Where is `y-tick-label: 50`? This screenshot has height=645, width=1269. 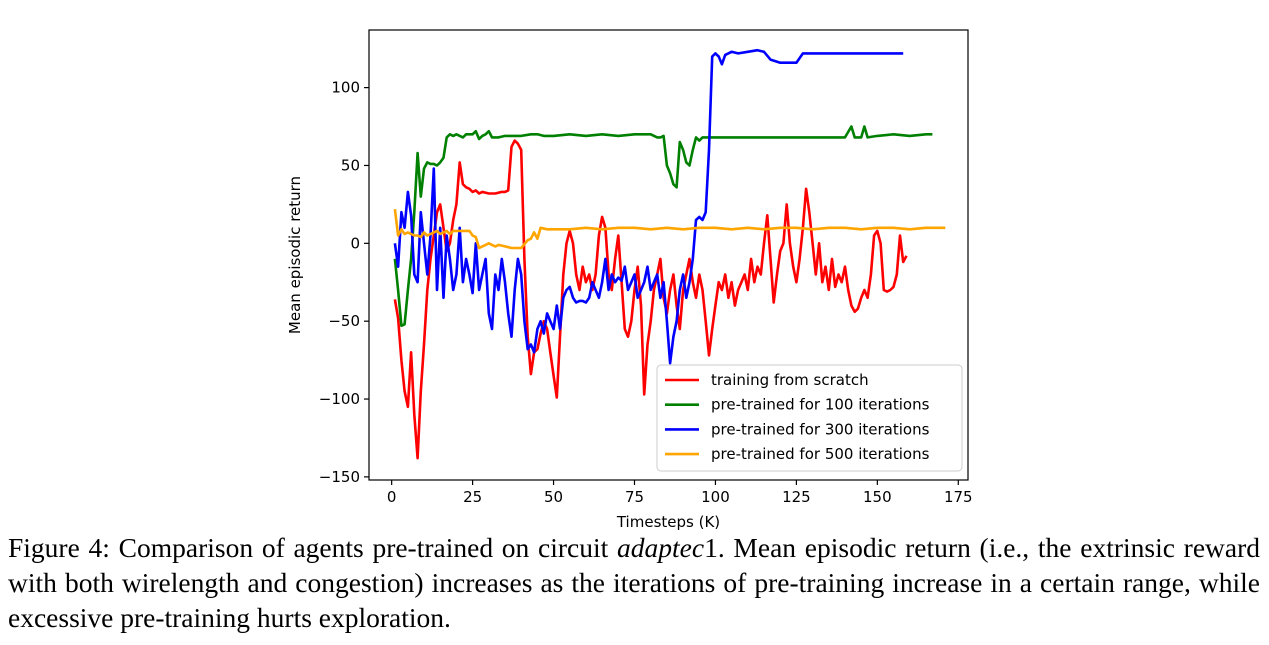
y-tick-label: 50 is located at coordinates (350, 165).